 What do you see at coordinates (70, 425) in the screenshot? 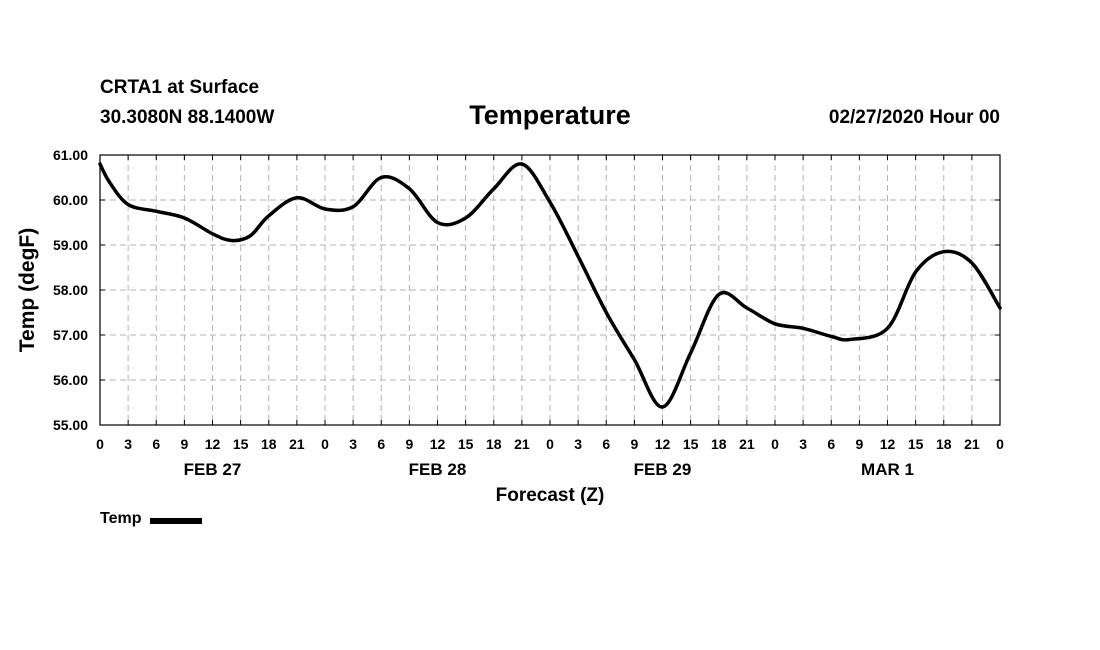
I see `y-tick-label: 55.00` at bounding box center [70, 425].